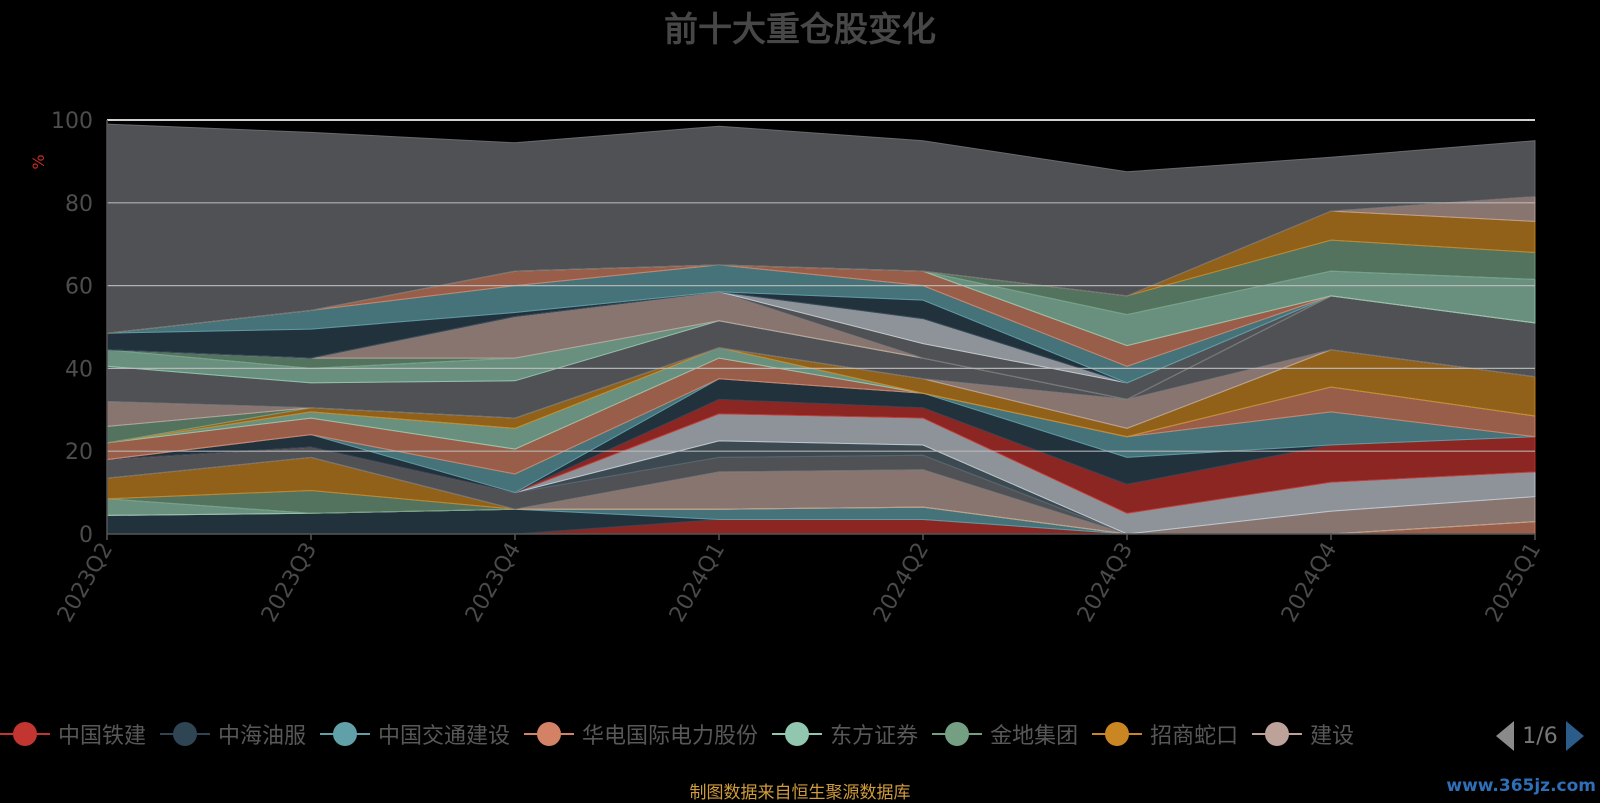 The height and width of the screenshot is (803, 1600). I want to click on y-tick-label: 40, so click(79, 369).